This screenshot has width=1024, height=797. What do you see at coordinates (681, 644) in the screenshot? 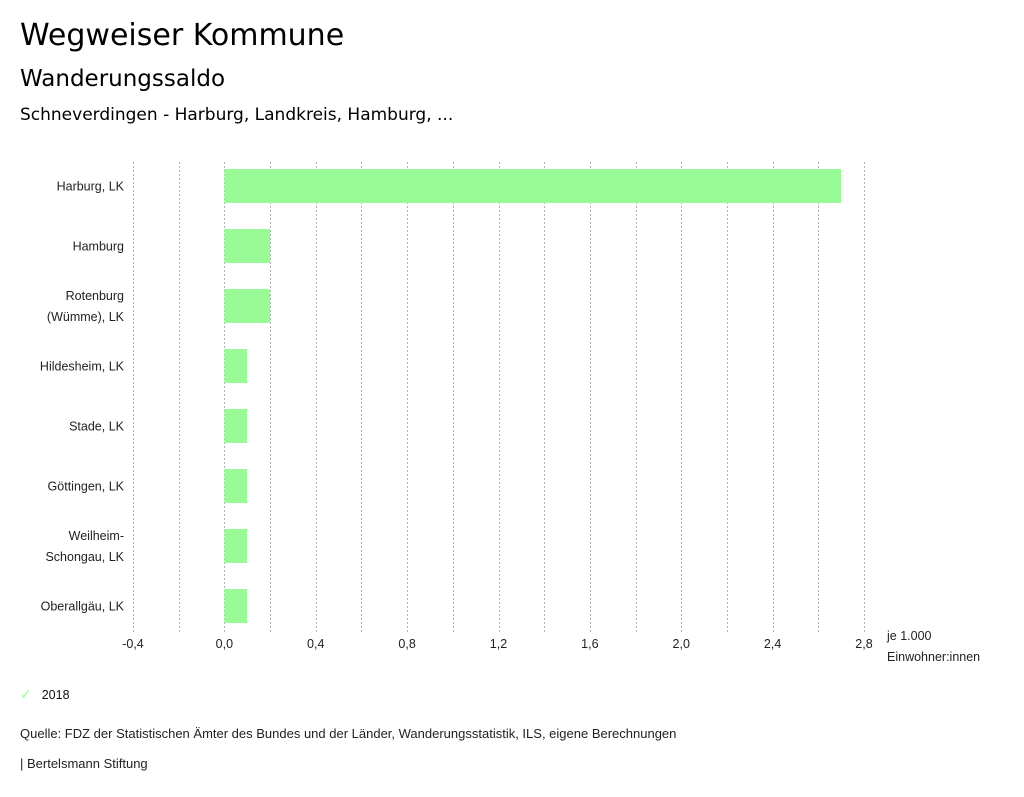
I see `x-tick-label: 2,0` at bounding box center [681, 644].